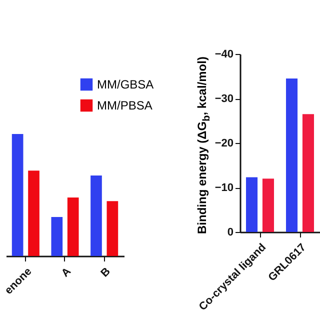 Image resolution: width=320 pixels, height=320 pixels. What do you see at coordinates (224, 188) in the screenshot?
I see `y-tick-label: −10` at bounding box center [224, 188].